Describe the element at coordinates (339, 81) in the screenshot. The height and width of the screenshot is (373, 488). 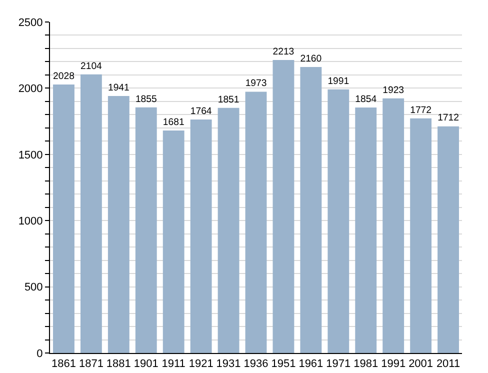
I see `data-label: 1991` at that location.